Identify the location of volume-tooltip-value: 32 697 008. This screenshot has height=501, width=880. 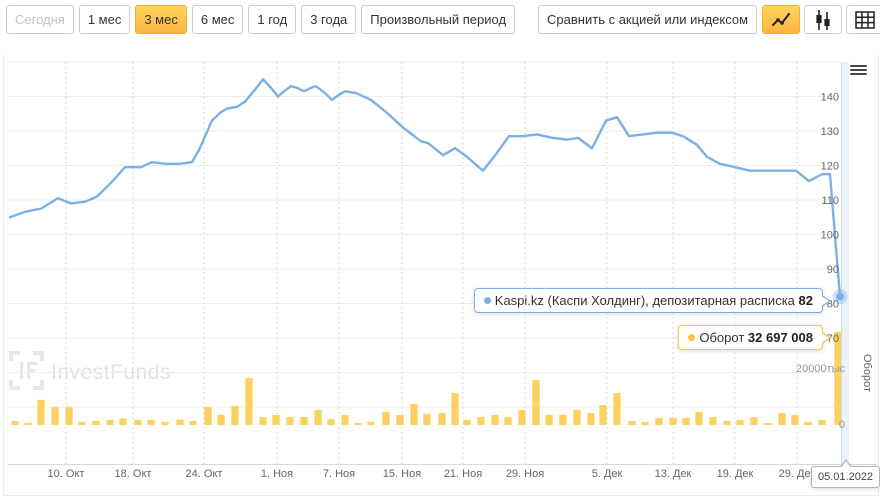
(780, 337).